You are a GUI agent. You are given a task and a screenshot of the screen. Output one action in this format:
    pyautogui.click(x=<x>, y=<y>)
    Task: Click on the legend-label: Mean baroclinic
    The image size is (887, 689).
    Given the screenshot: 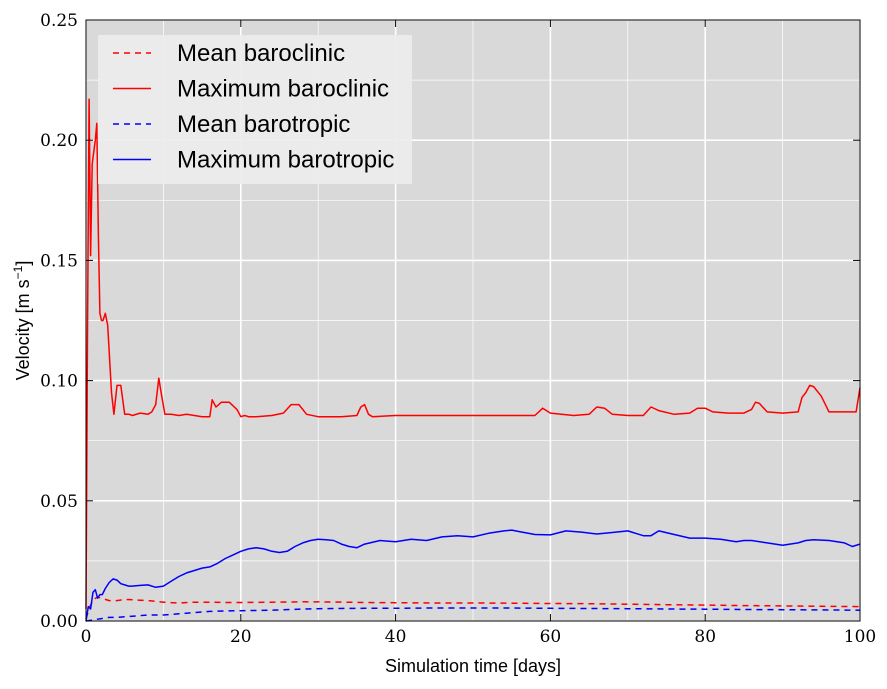 What is the action you would take?
    pyautogui.click(x=261, y=53)
    